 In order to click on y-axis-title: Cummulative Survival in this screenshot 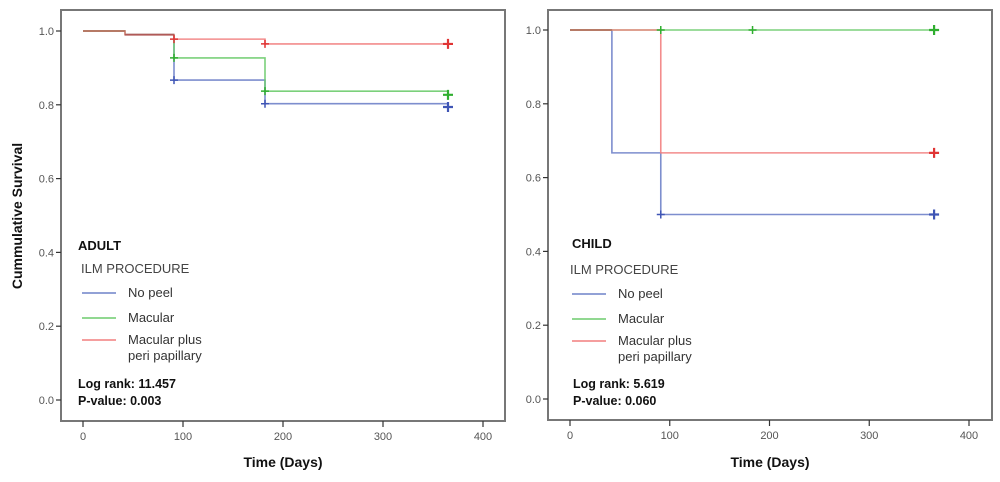, I will do `click(17, 216)`.